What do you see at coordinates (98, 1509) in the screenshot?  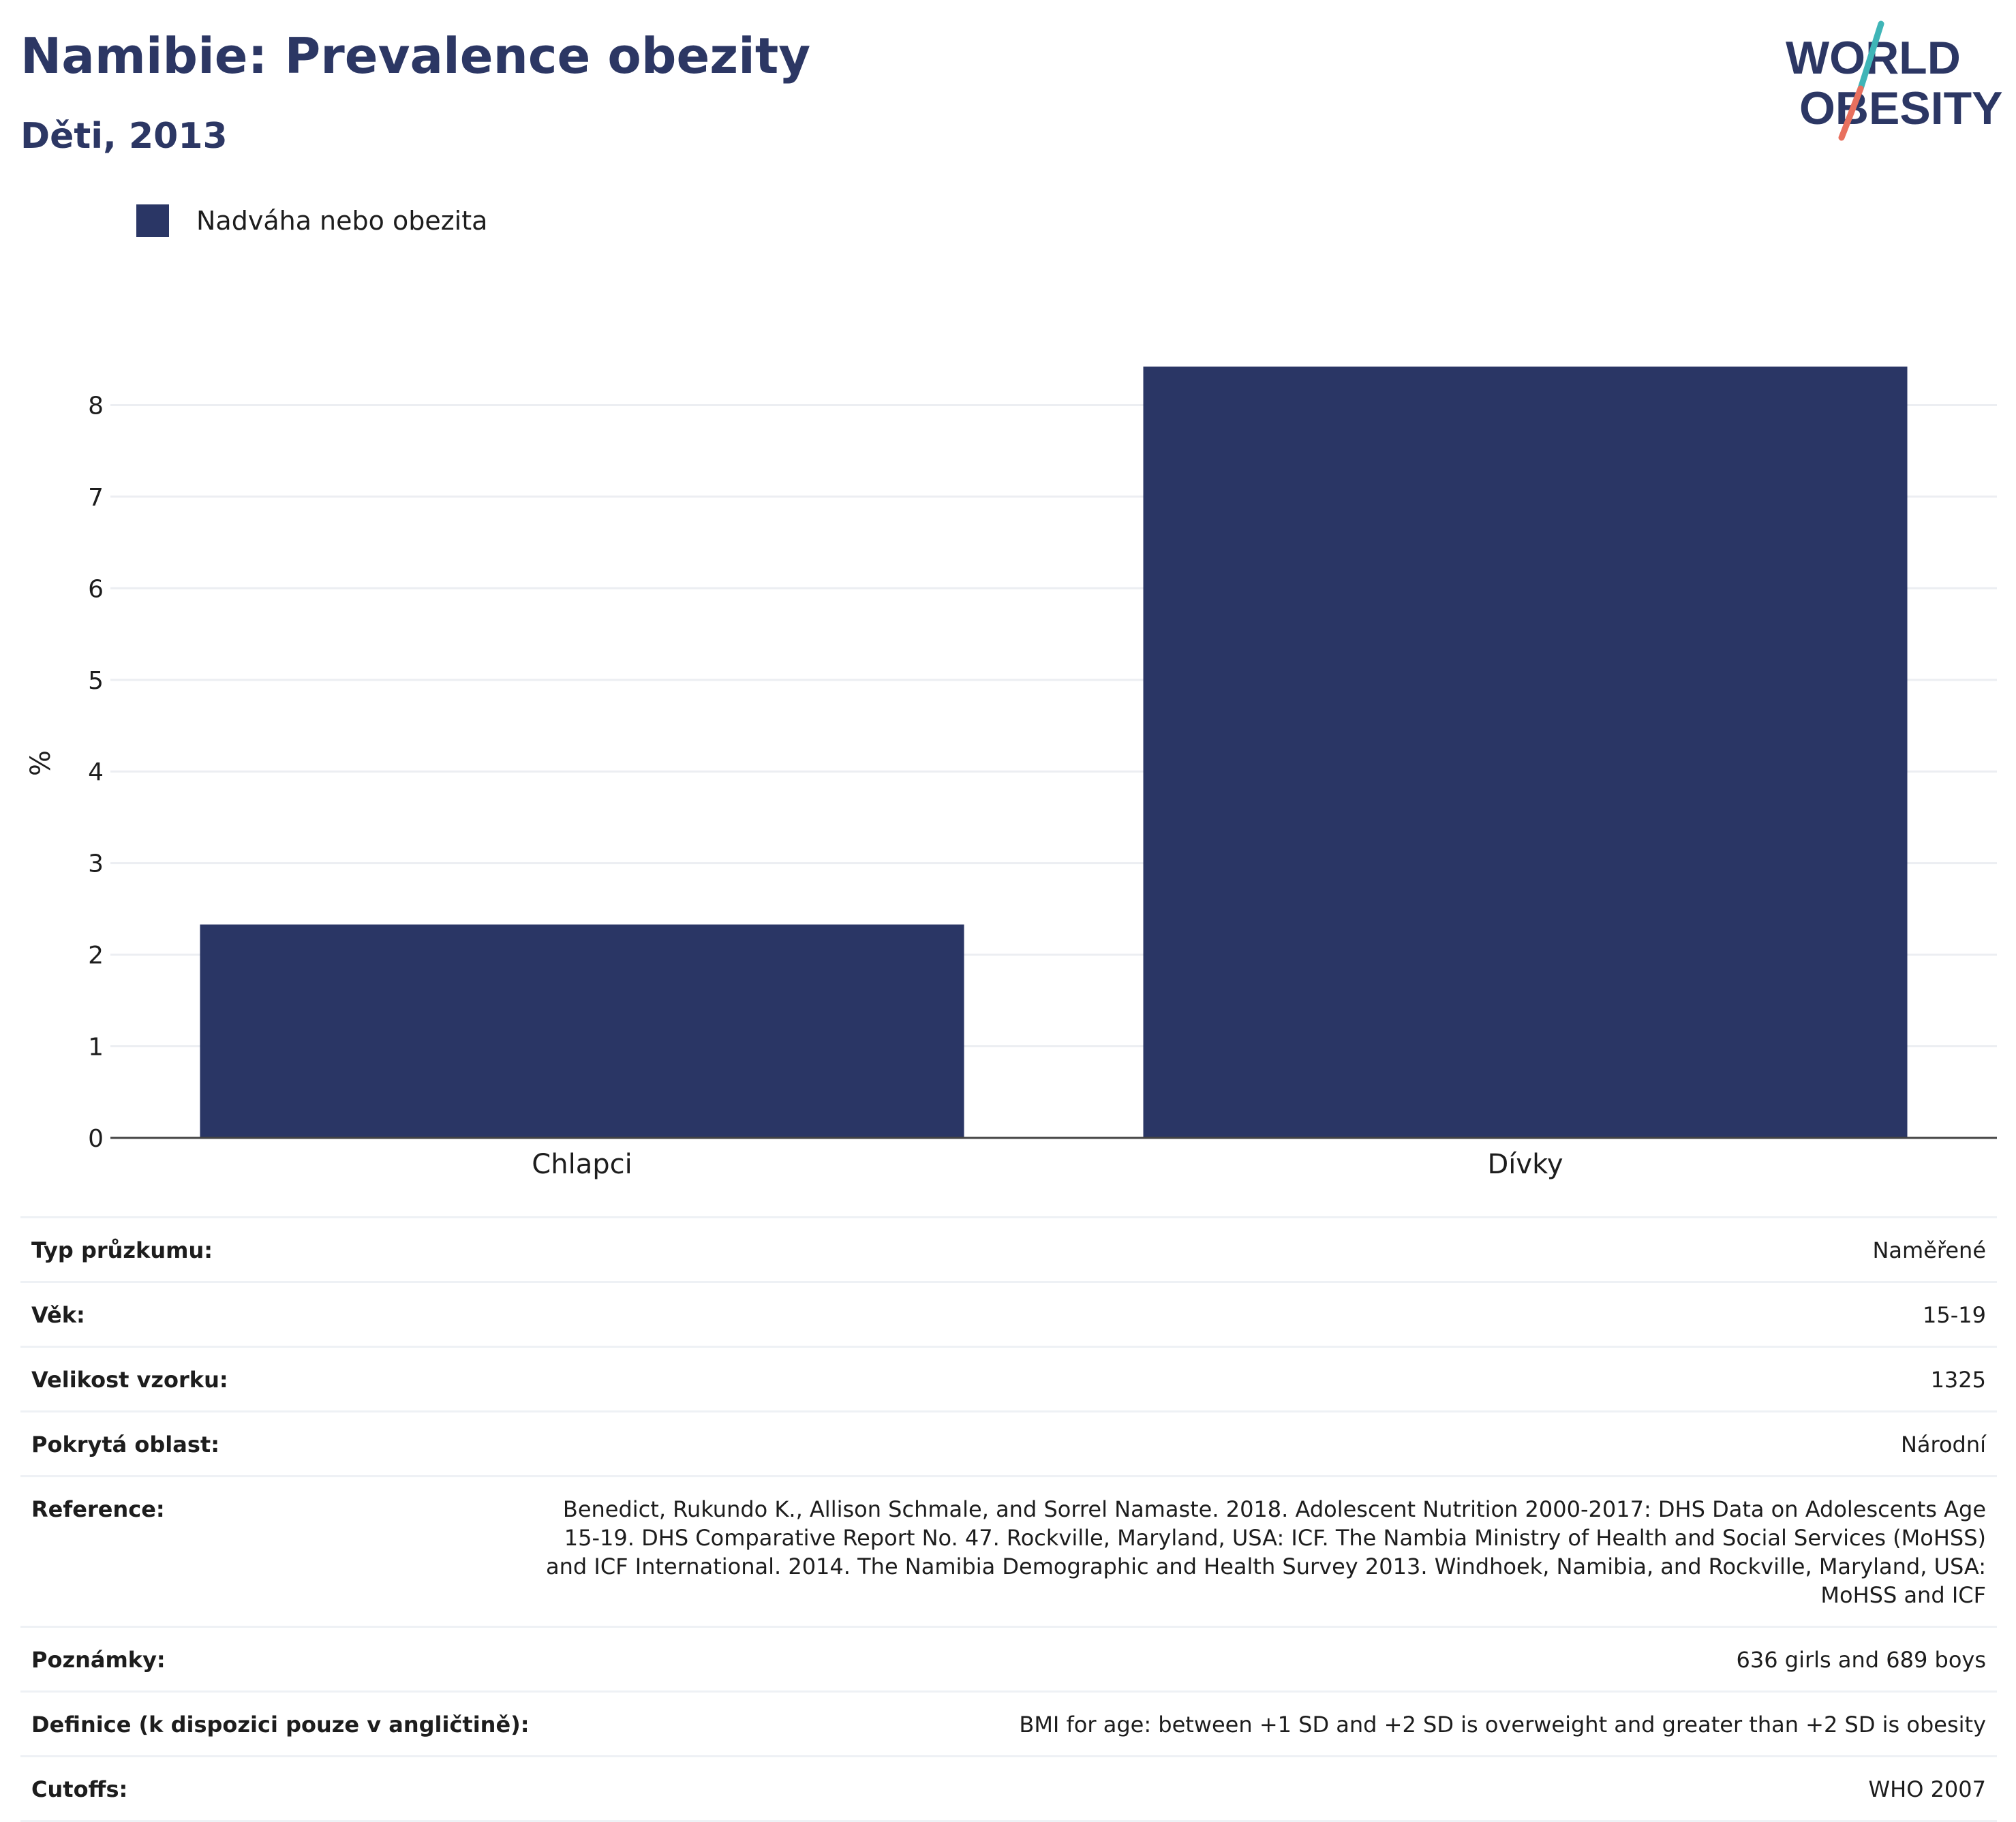 I see `details-label: Reference:` at bounding box center [98, 1509].